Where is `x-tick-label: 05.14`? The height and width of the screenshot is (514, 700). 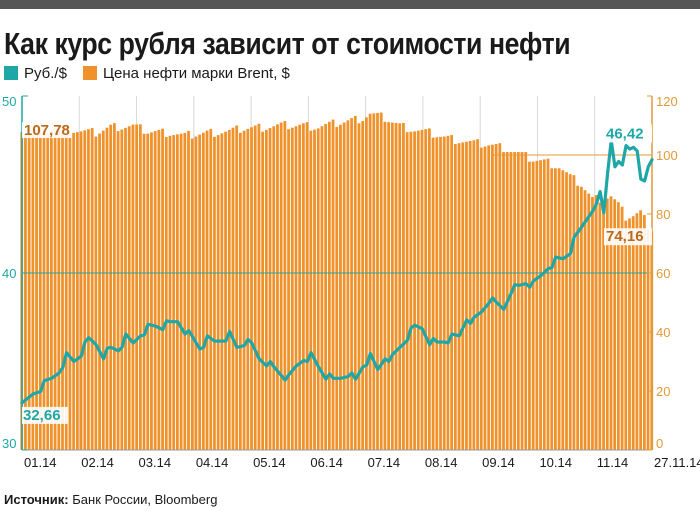
x-tick-label: 05.14 is located at coordinates (269, 462).